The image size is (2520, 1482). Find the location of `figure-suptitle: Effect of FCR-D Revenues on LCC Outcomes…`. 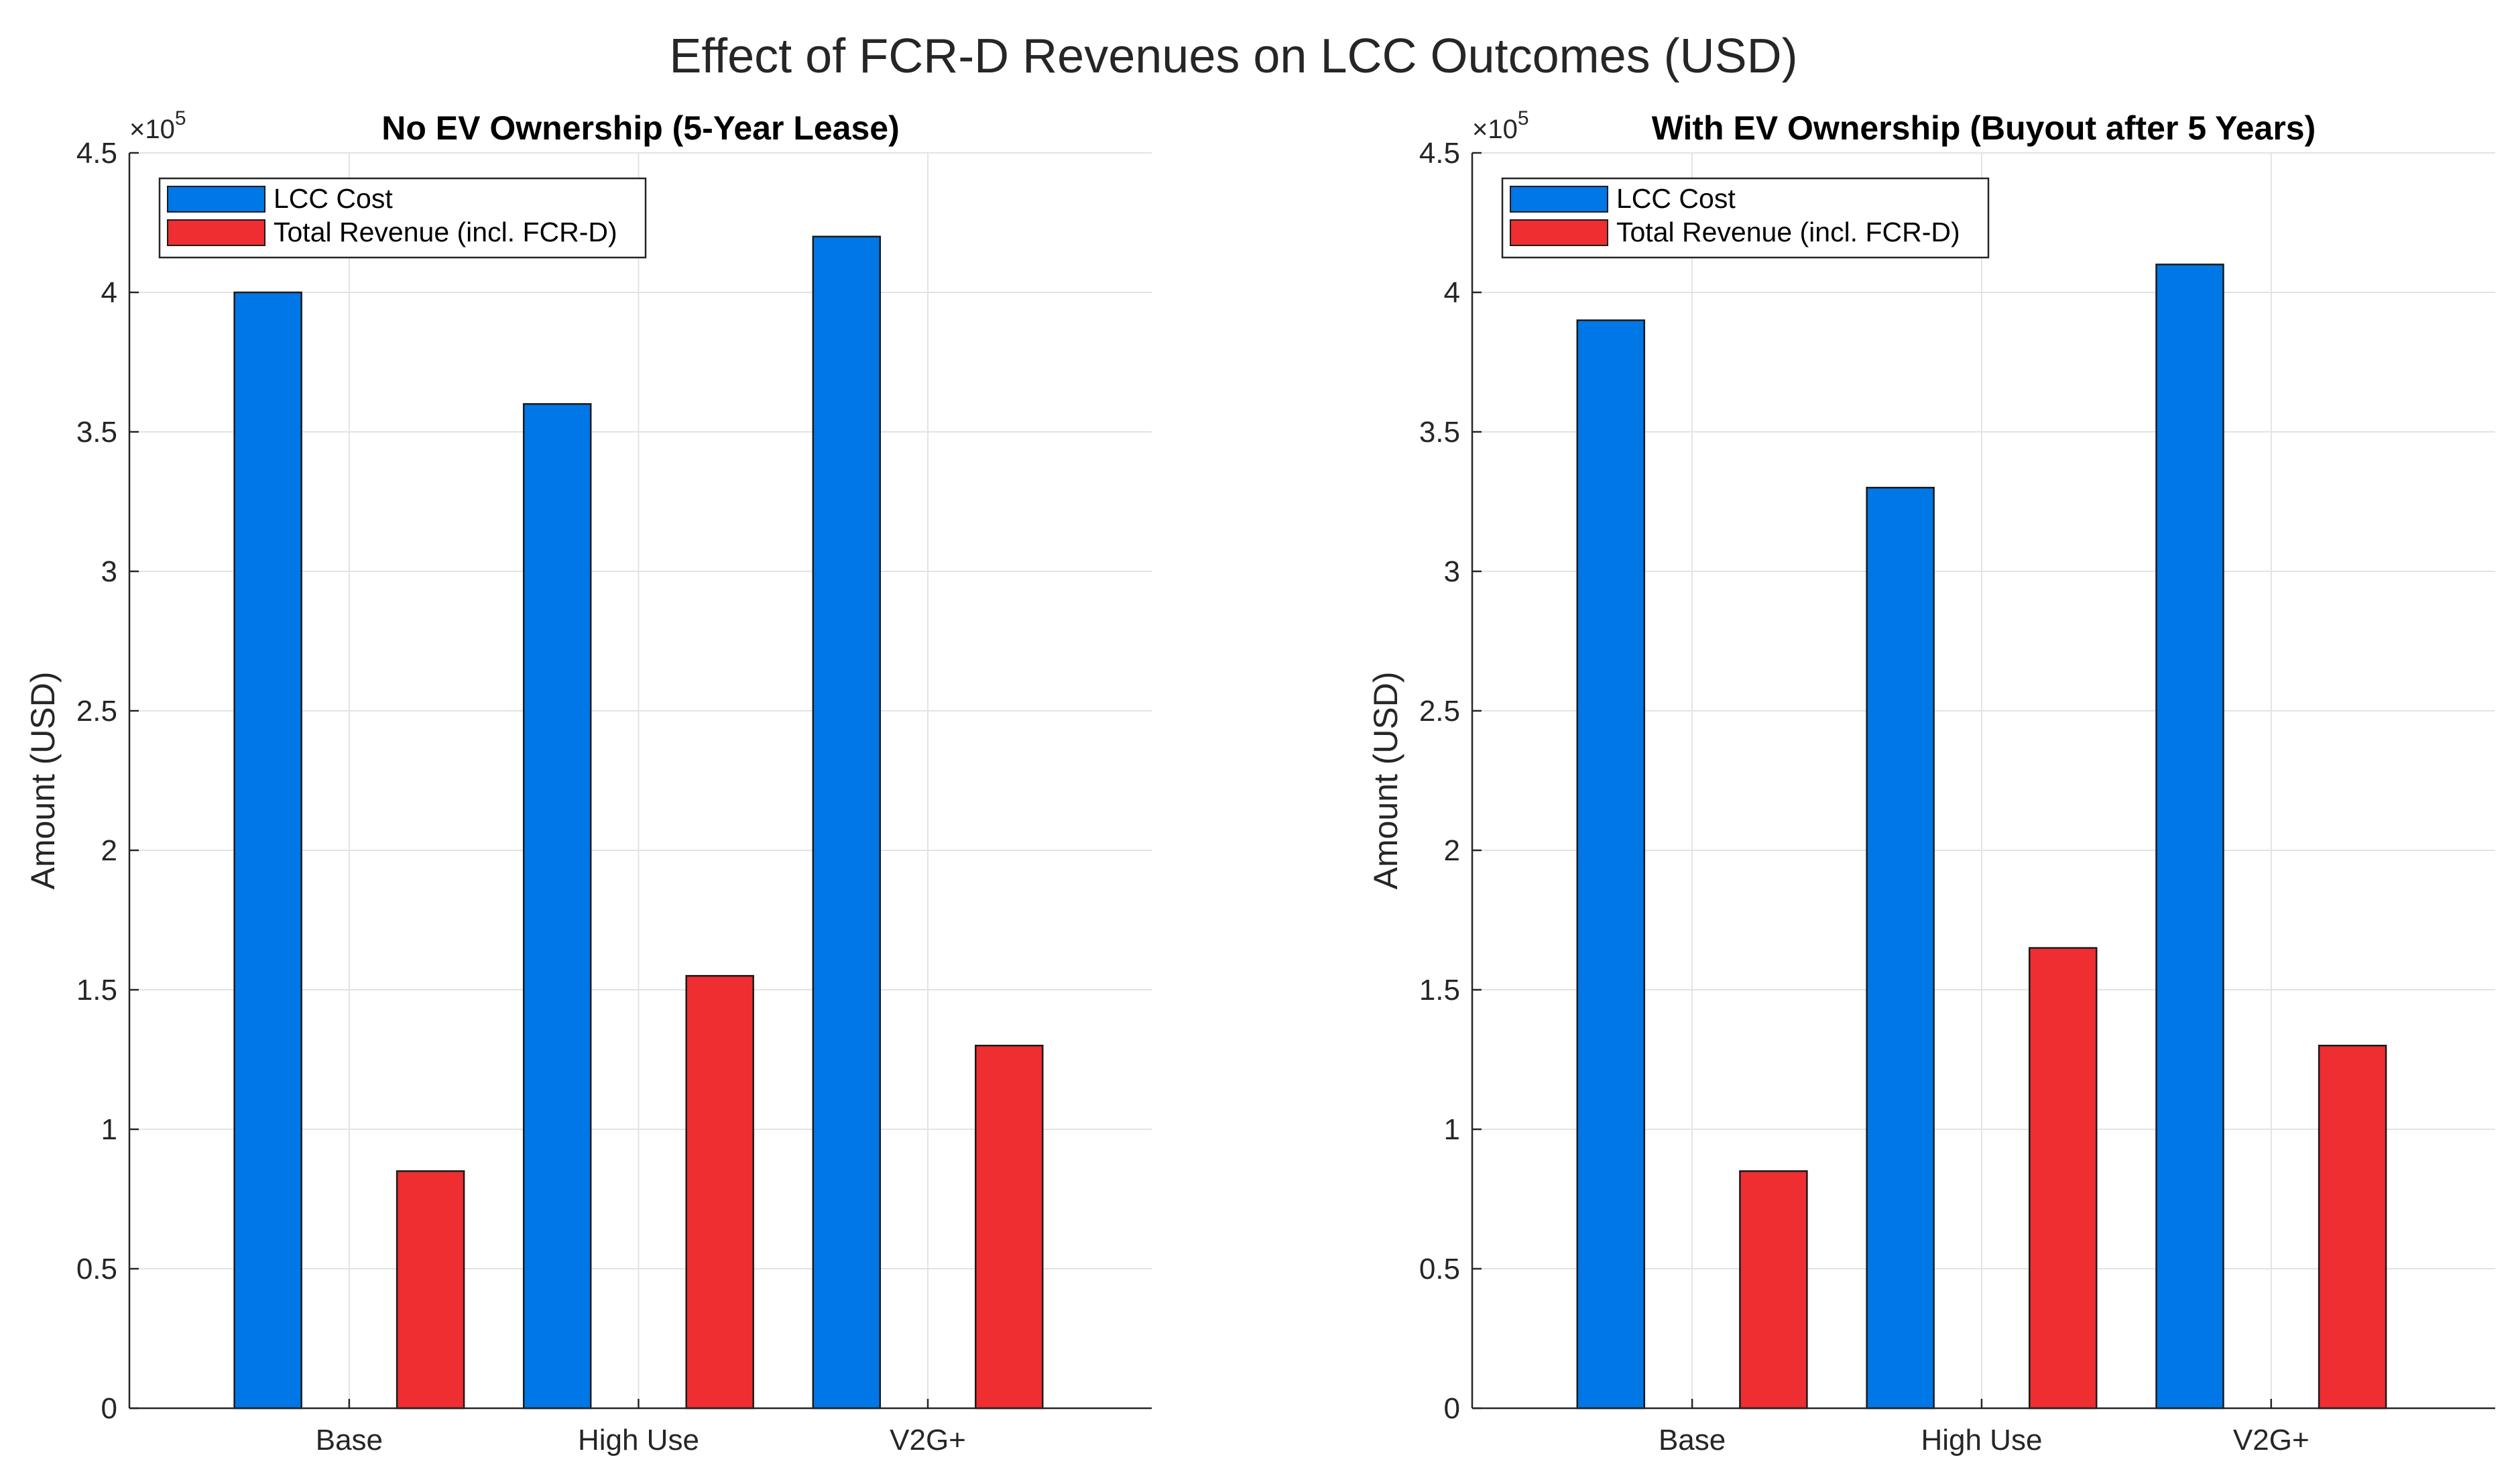

figure-suptitle: Effect of FCR-D Revenues on LCC Outcomes… is located at coordinates (1233, 56).